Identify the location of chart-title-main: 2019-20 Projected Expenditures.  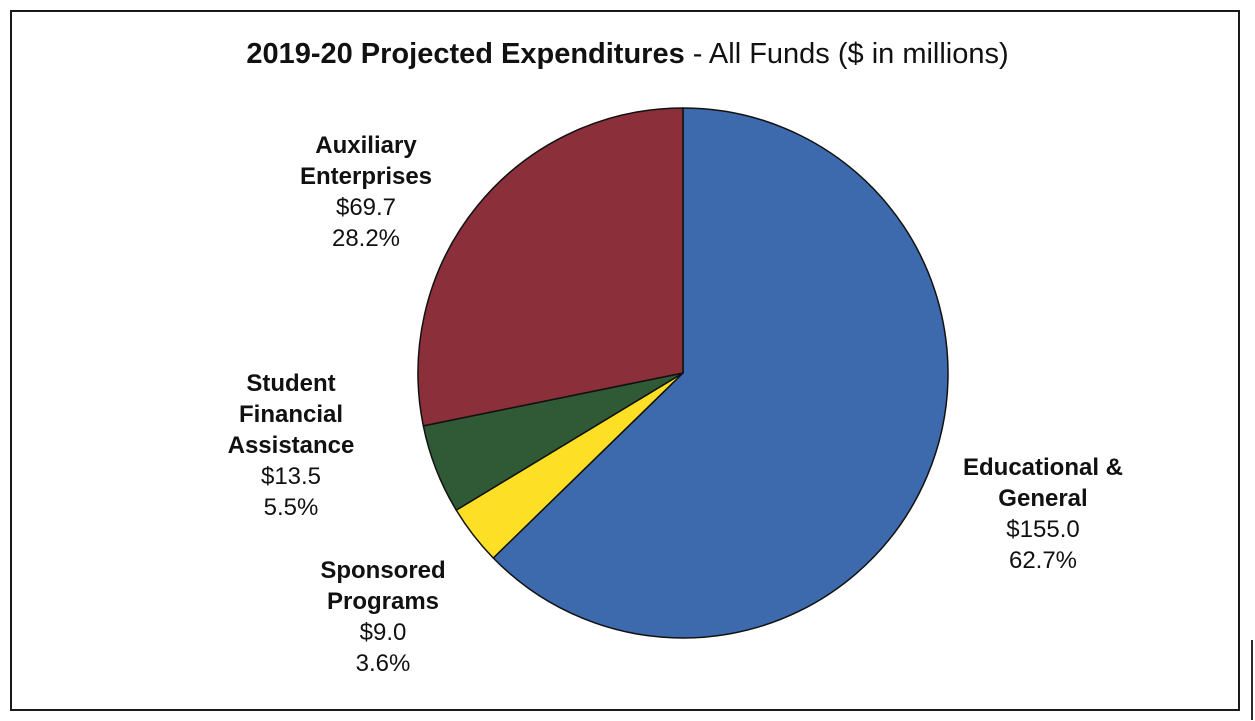
(465, 54).